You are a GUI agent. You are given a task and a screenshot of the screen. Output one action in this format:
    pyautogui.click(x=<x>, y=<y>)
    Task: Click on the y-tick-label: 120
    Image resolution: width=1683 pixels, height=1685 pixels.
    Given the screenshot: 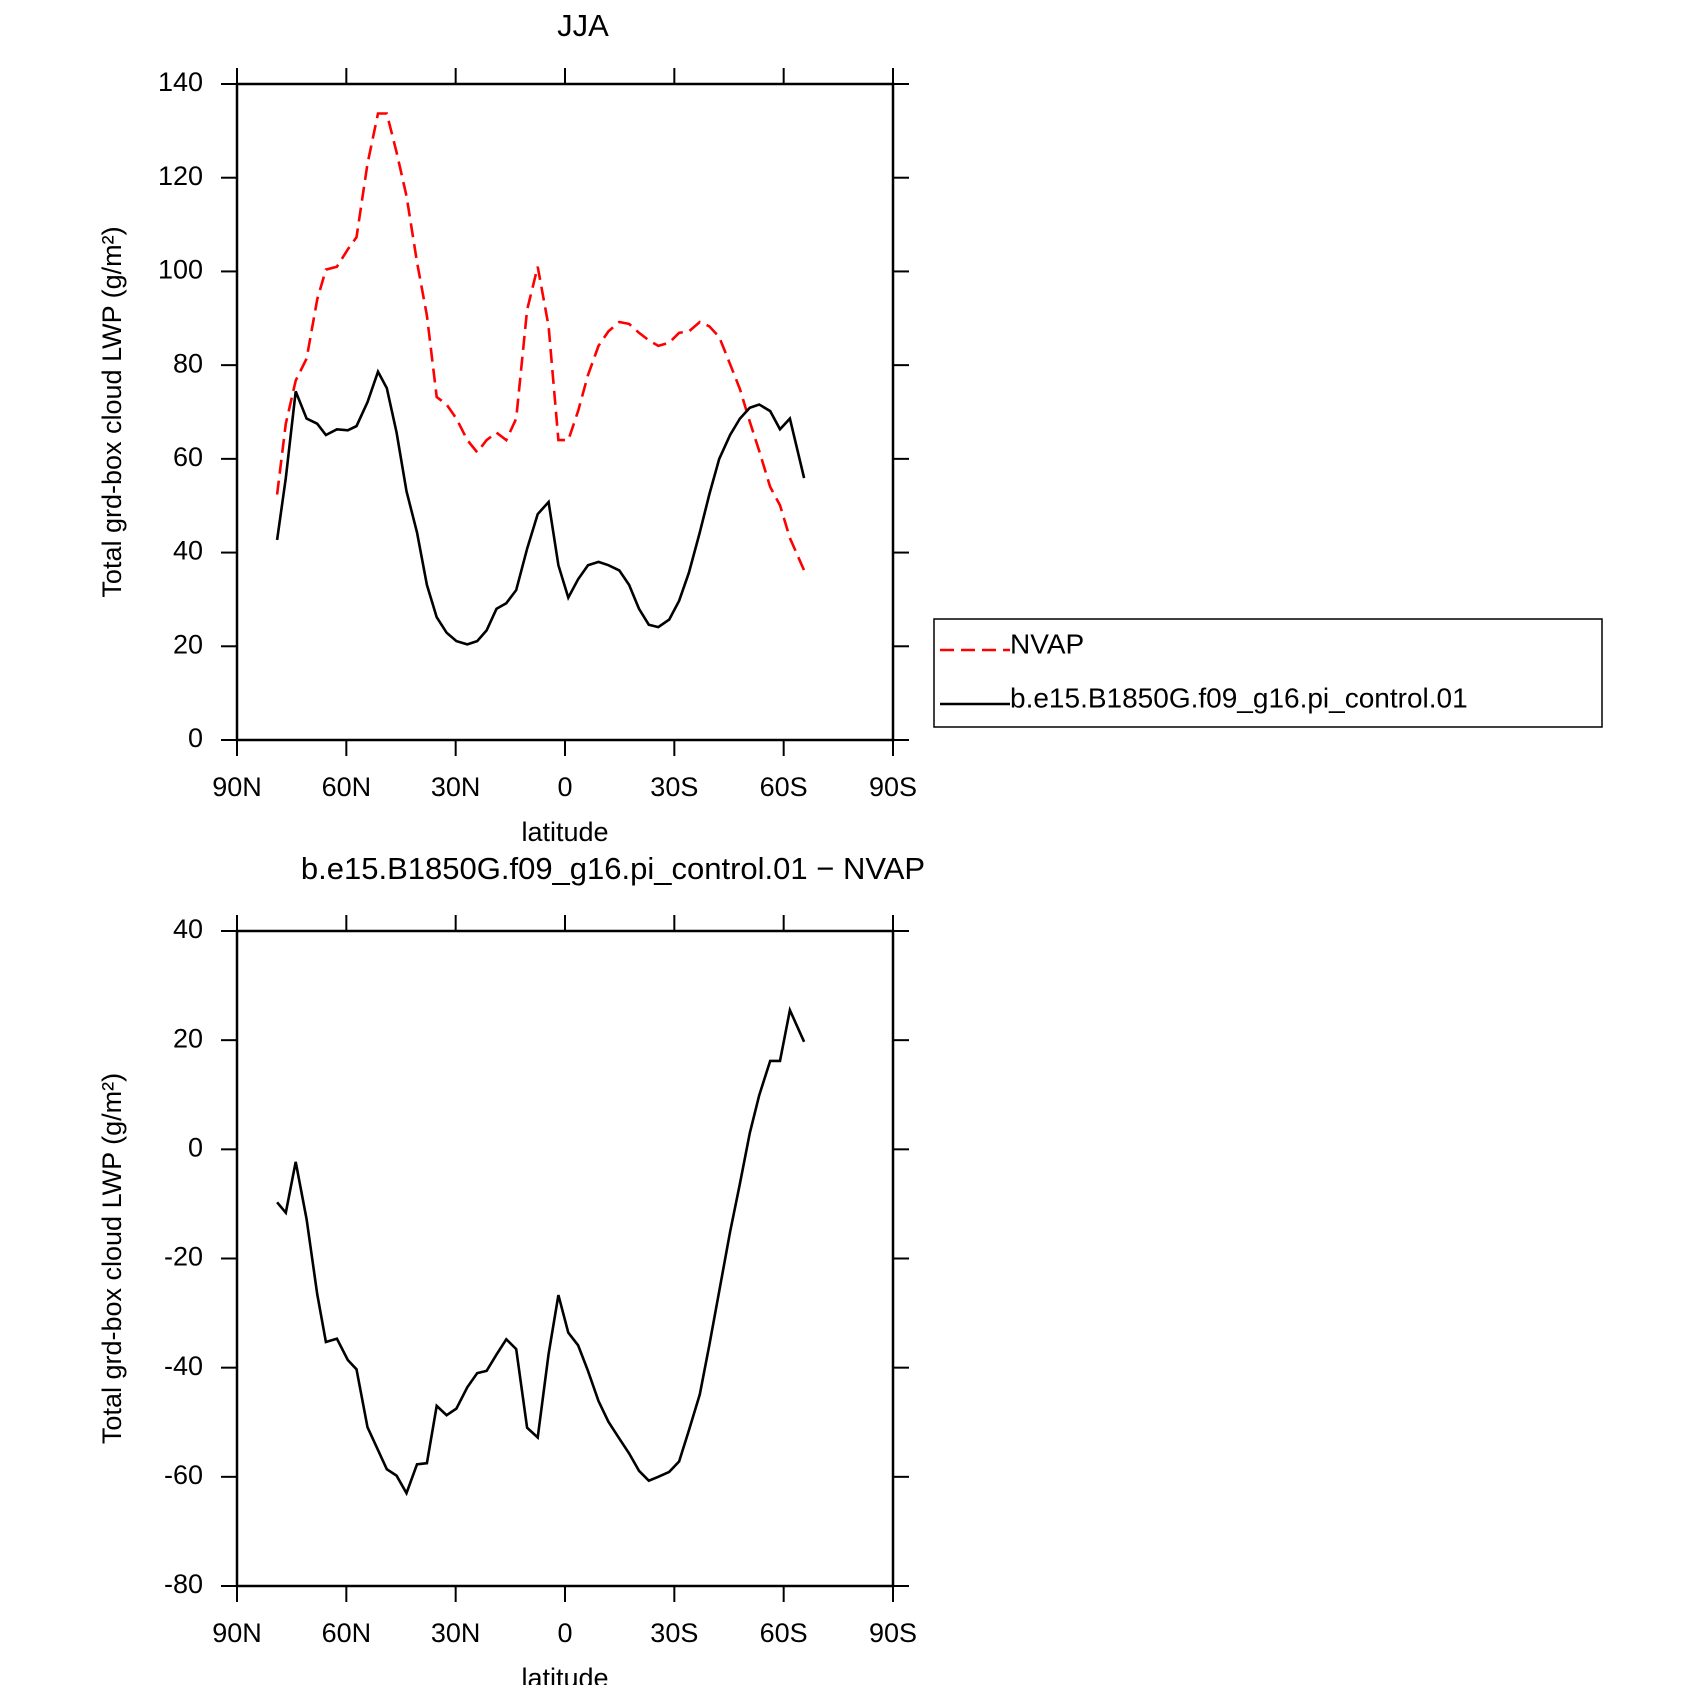 What is the action you would take?
    pyautogui.click(x=180, y=176)
    